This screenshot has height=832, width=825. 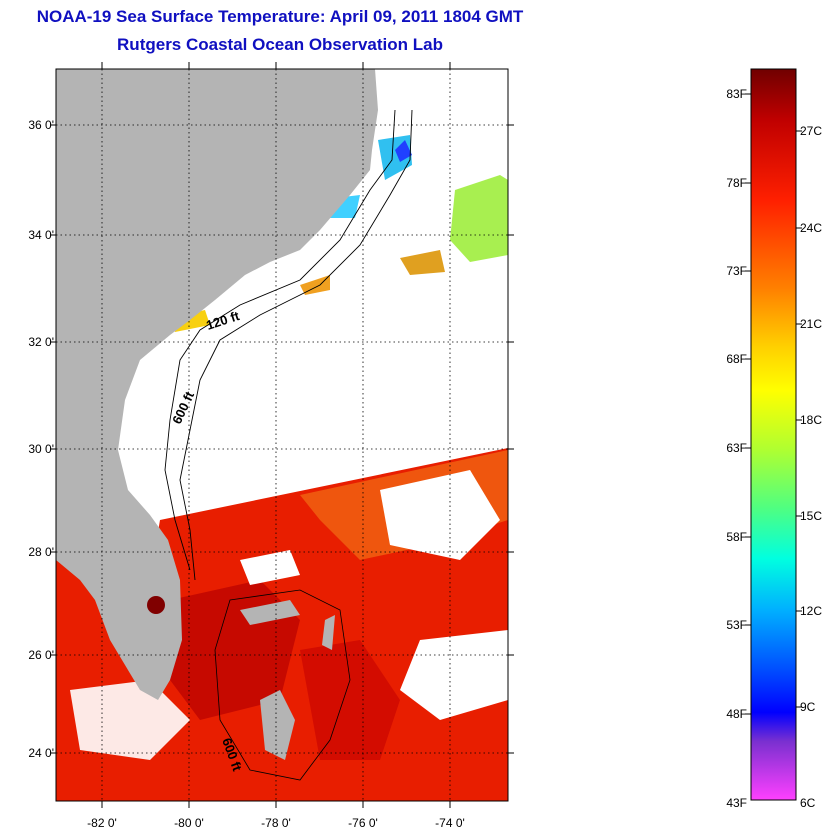 I want to click on scale-label-celsius: 21C, so click(x=811, y=324).